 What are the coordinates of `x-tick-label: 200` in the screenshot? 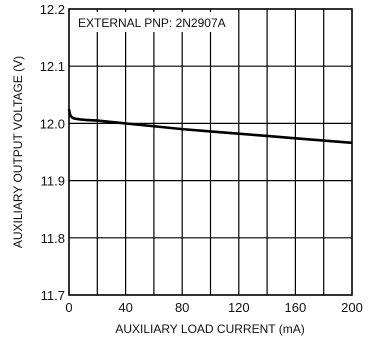 It's located at (352, 307).